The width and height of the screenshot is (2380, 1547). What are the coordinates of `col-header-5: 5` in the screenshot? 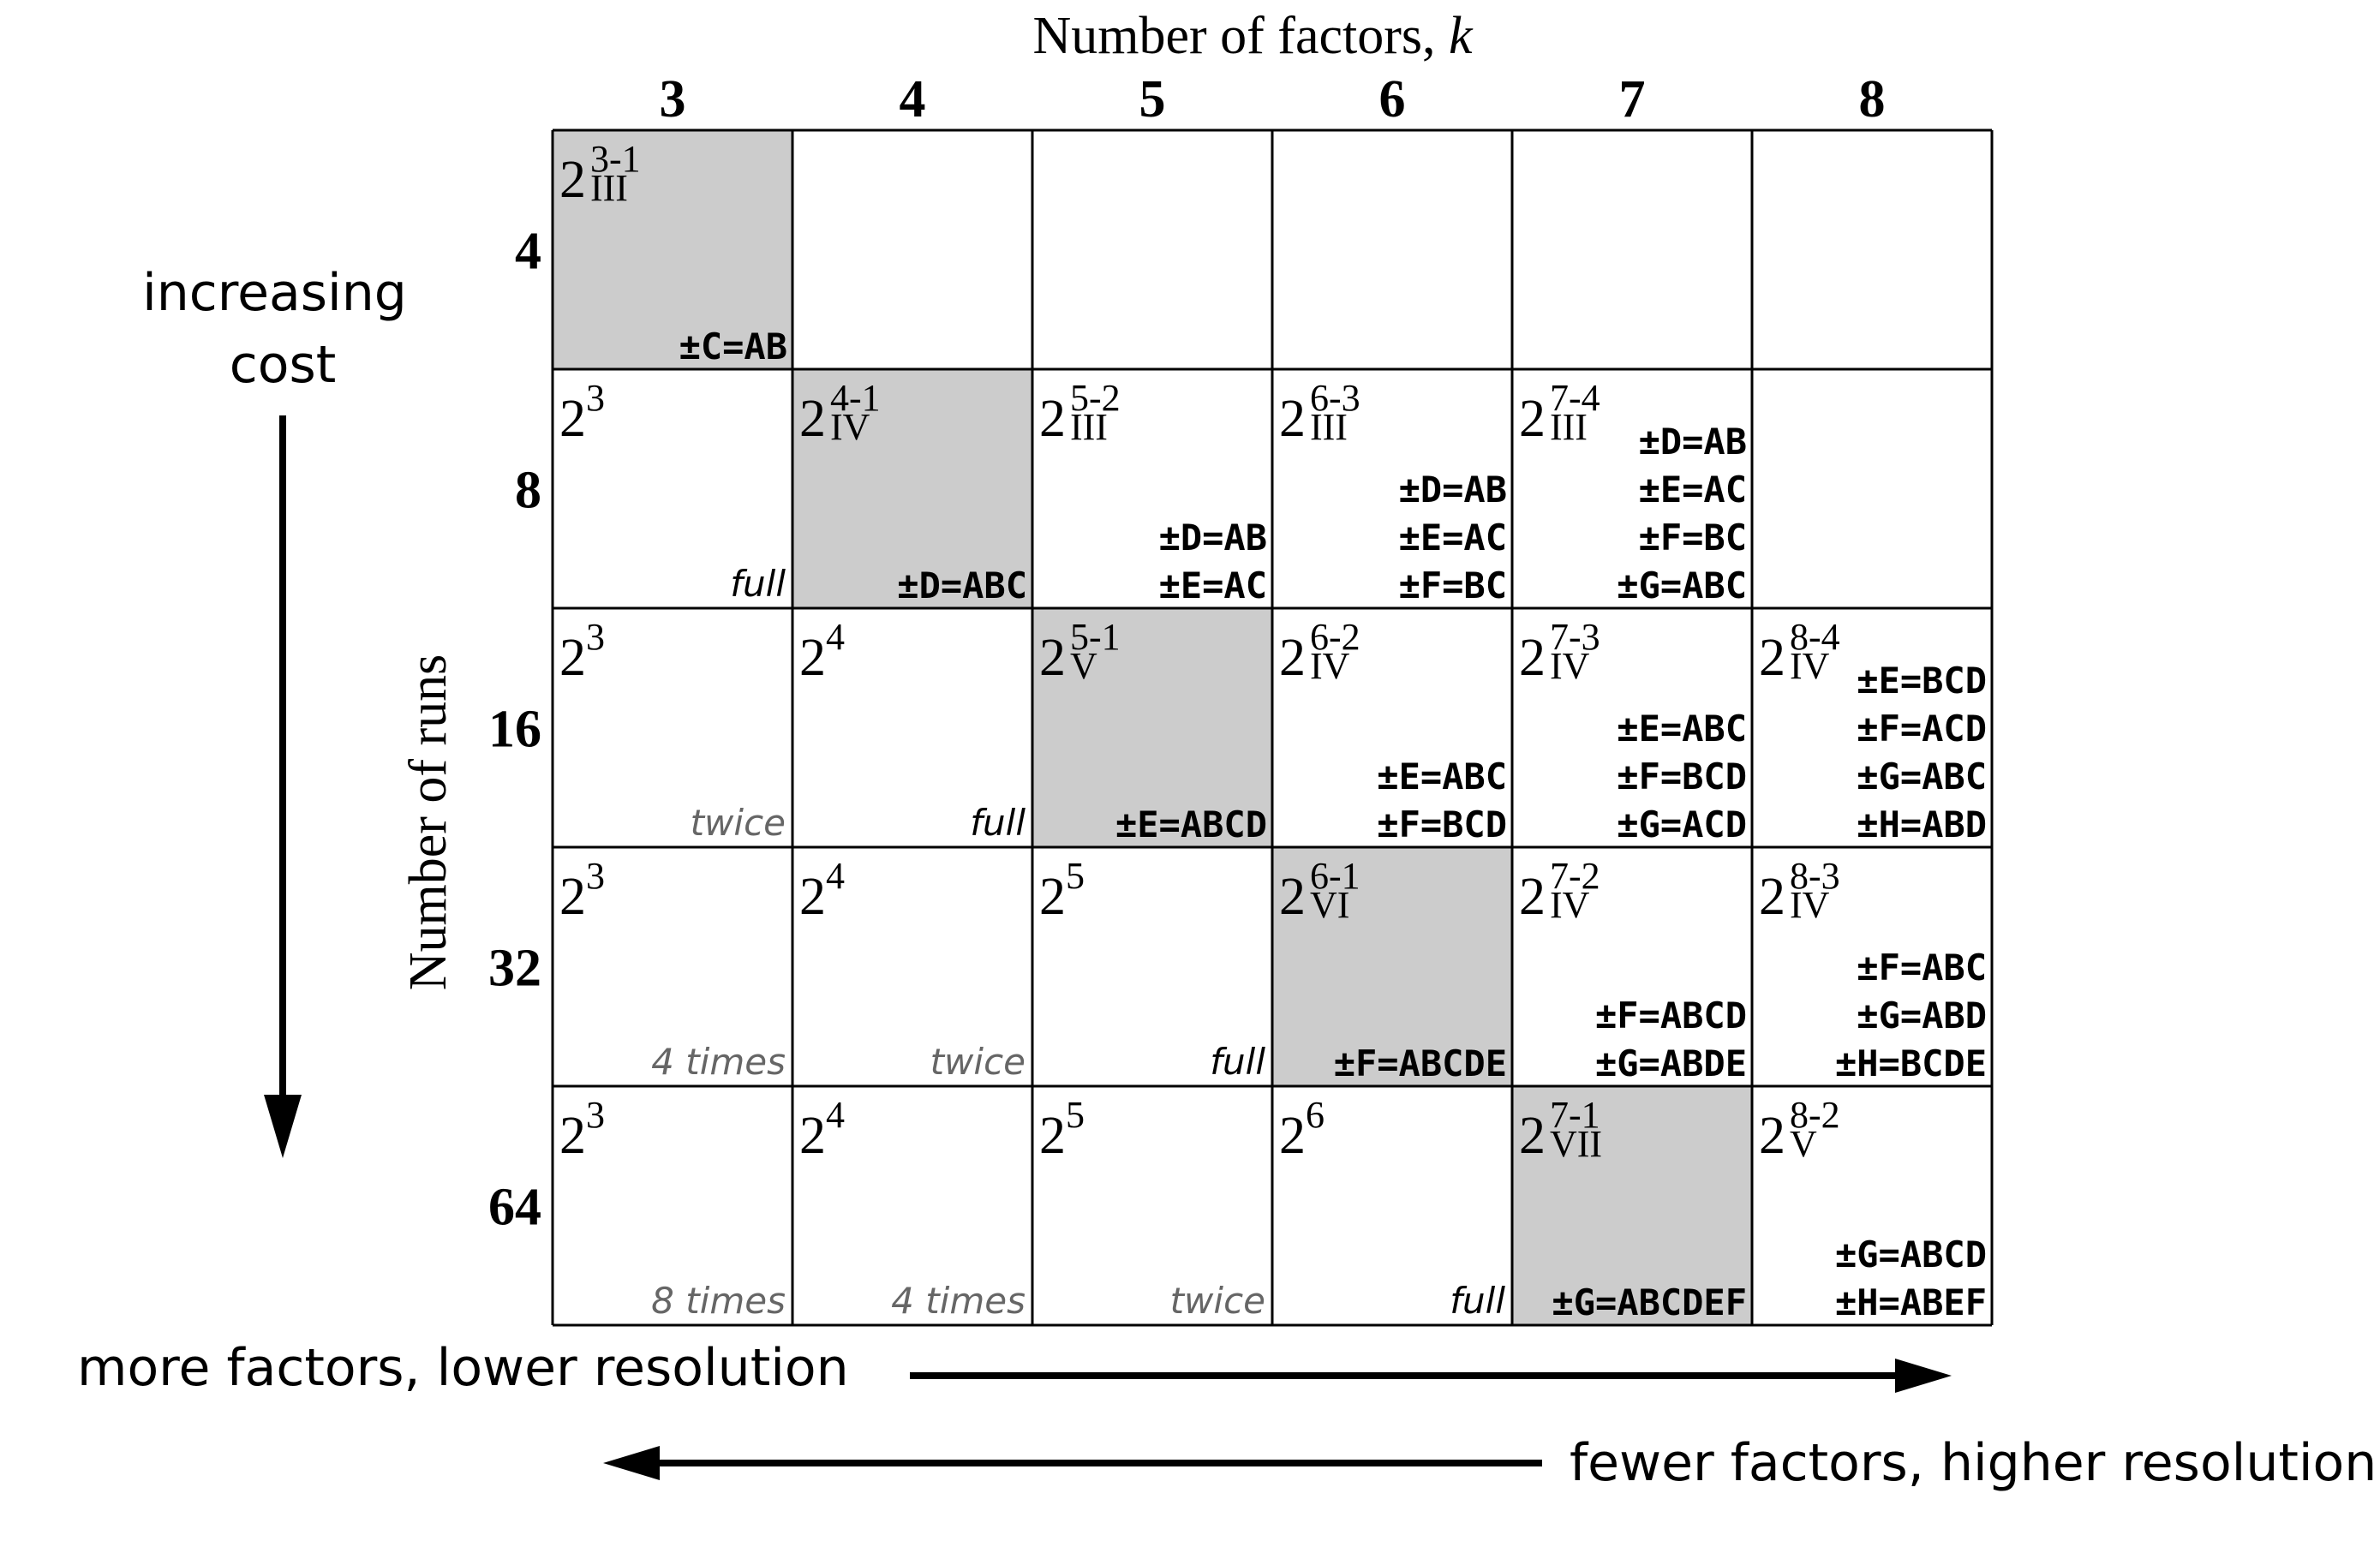 It's located at (1152, 99).